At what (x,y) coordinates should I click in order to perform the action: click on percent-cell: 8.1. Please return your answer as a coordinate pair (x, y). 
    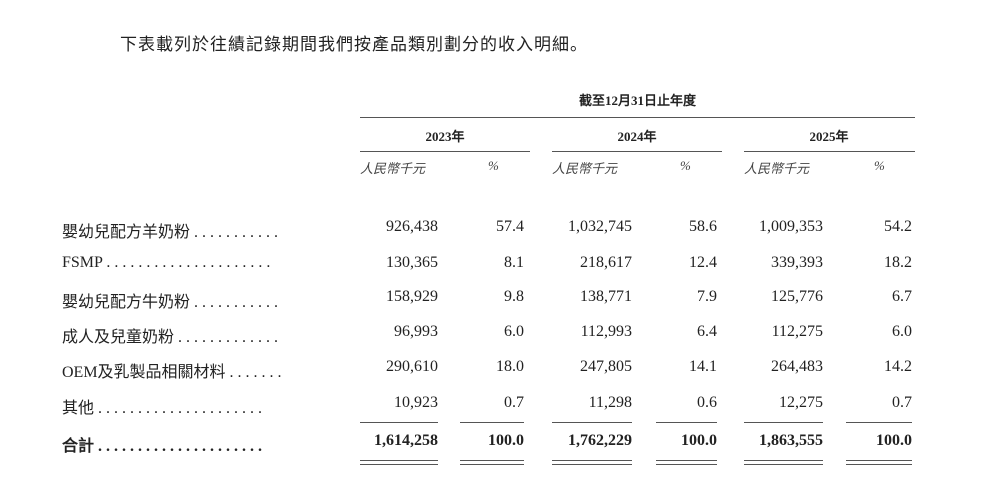
    Looking at the image, I should click on (514, 262).